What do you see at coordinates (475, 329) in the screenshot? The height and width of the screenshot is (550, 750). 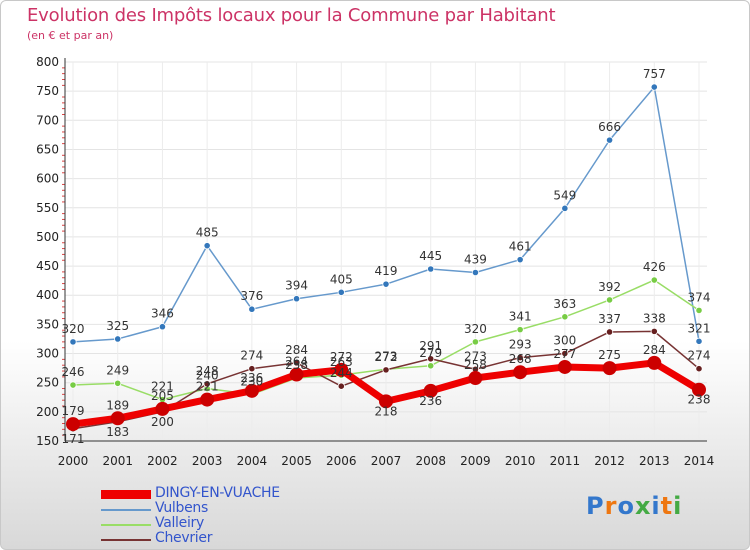 I see `data-label-valleiry: 320` at bounding box center [475, 329].